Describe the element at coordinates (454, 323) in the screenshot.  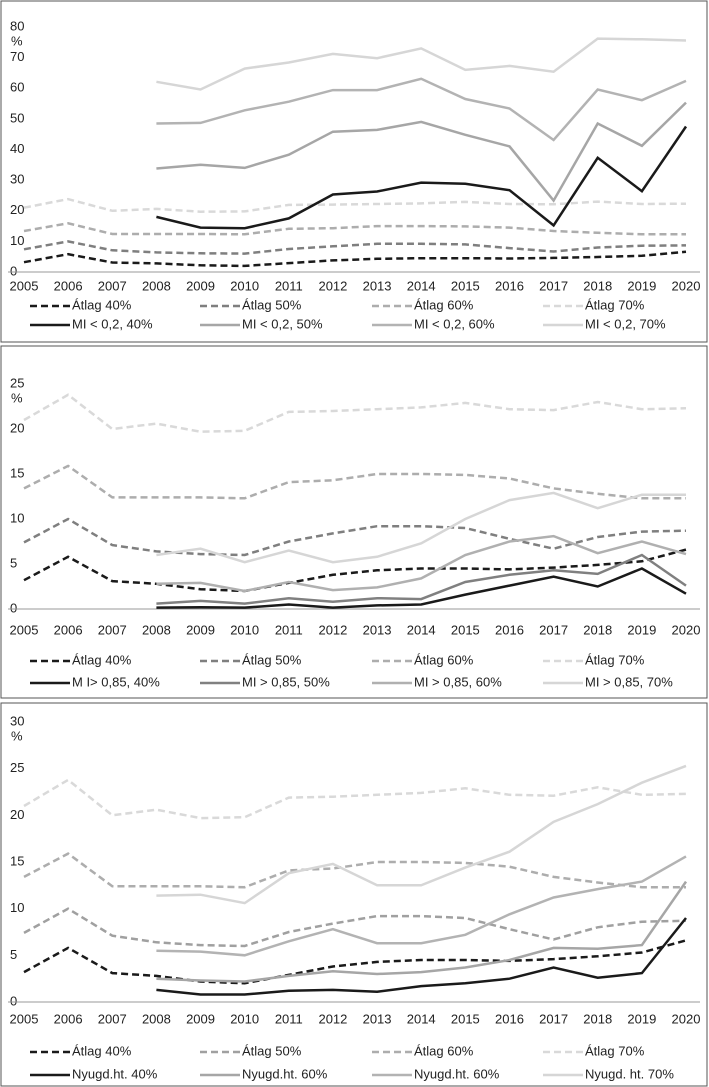
I see `legend-label: MI < 0,2, 60%` at that location.